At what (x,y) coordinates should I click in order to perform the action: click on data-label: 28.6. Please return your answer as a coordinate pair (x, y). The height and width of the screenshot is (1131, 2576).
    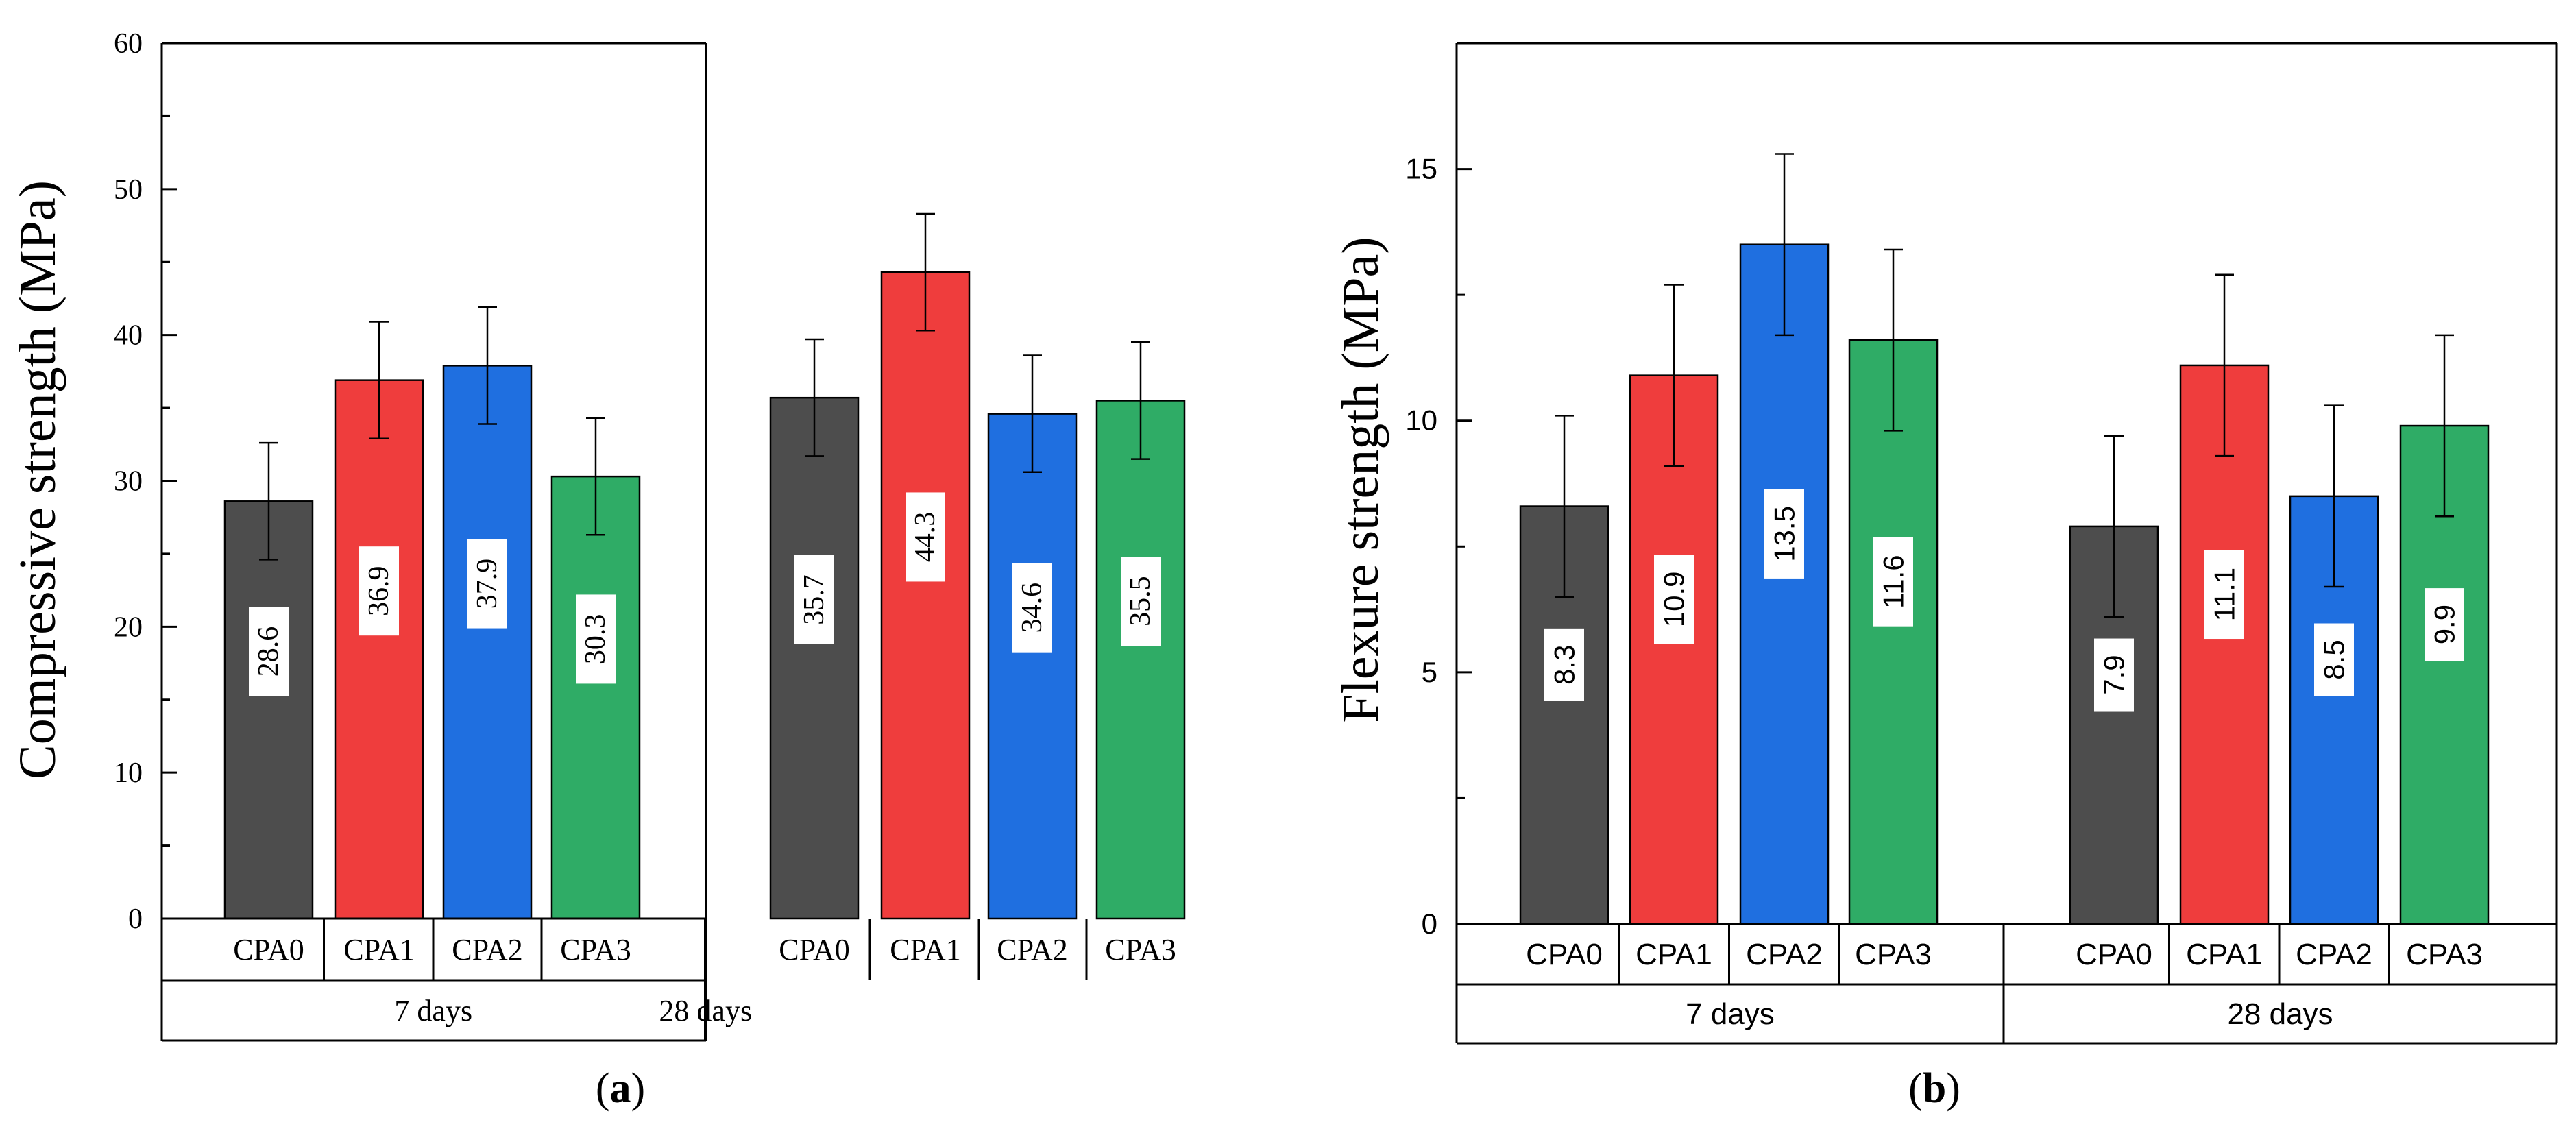
    Looking at the image, I should click on (268, 652).